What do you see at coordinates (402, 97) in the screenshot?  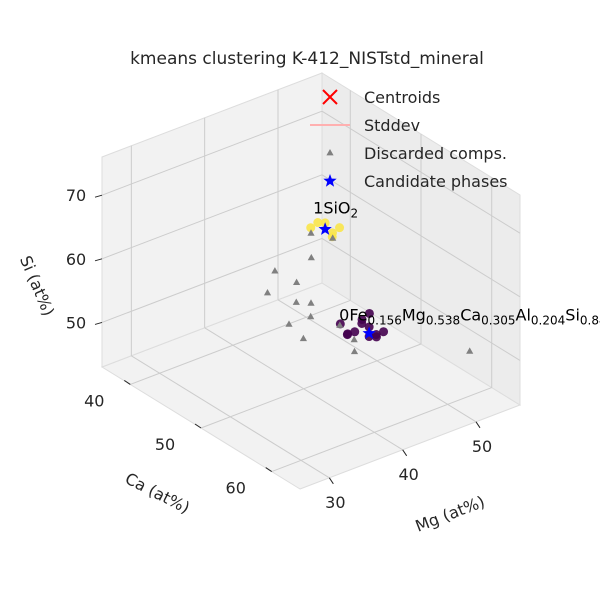 I see `legend-label: Centroids` at bounding box center [402, 97].